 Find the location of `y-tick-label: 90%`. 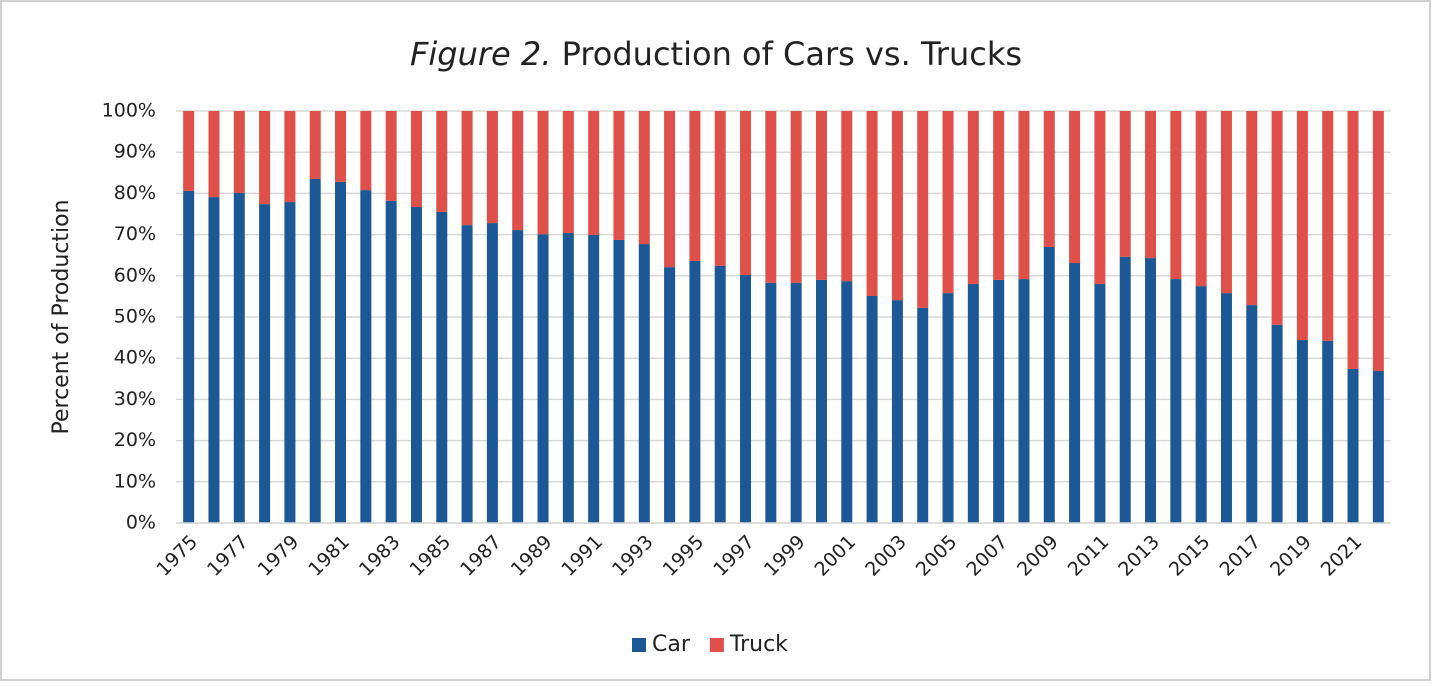

y-tick-label: 90% is located at coordinates (135, 152).